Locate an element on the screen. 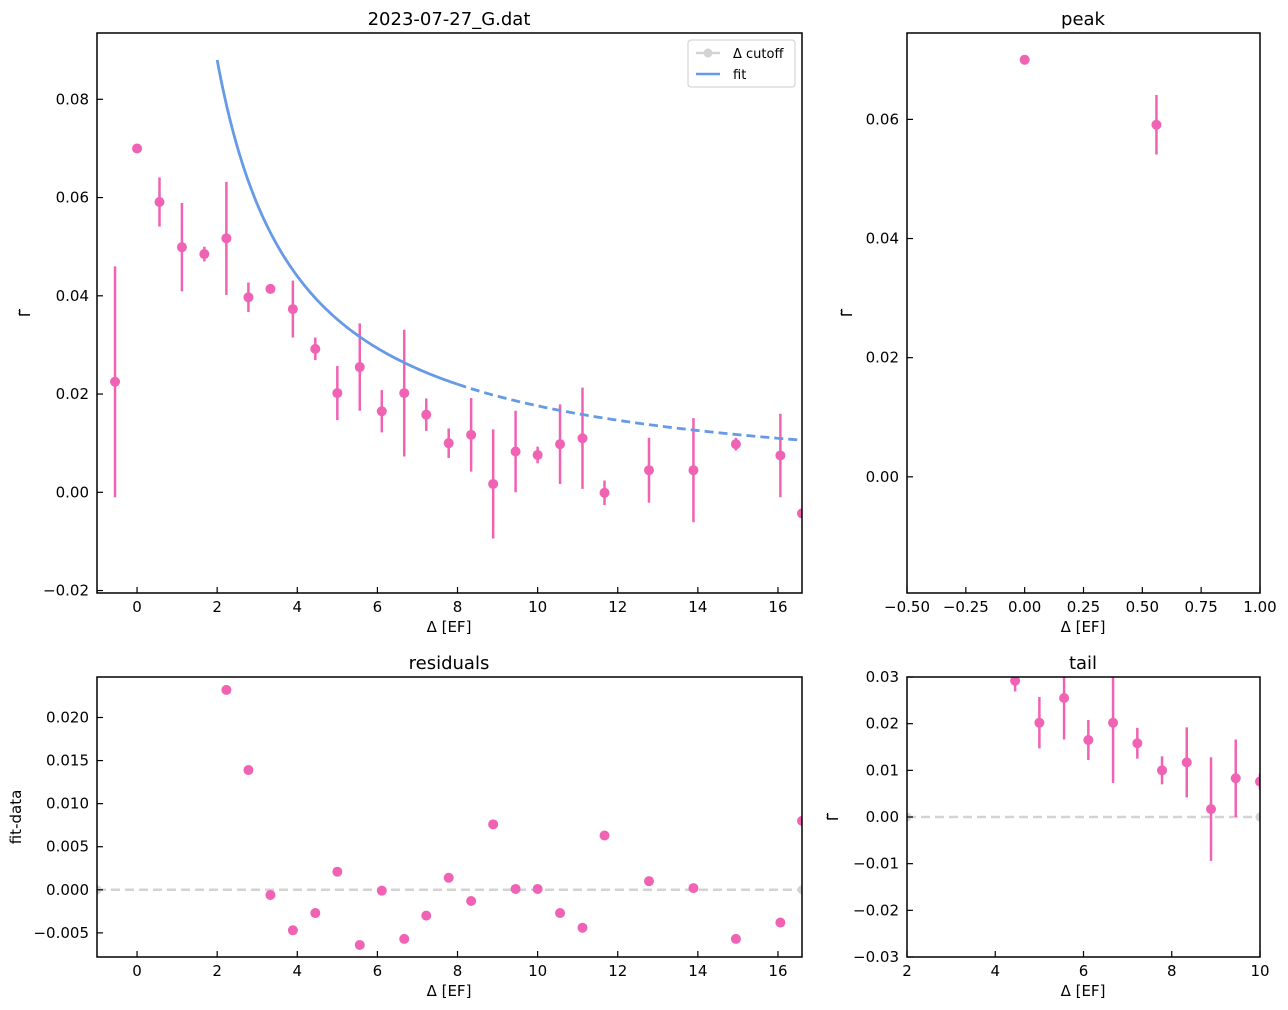 Image resolution: width=1288 pixels, height=1010 pixels. peak-xtick-label: 0.25 is located at coordinates (1083, 607).